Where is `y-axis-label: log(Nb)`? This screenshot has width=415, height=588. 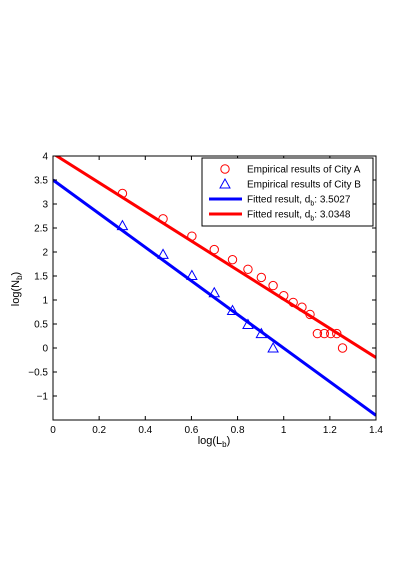 y-axis-label: log(Nb) is located at coordinates (17, 289).